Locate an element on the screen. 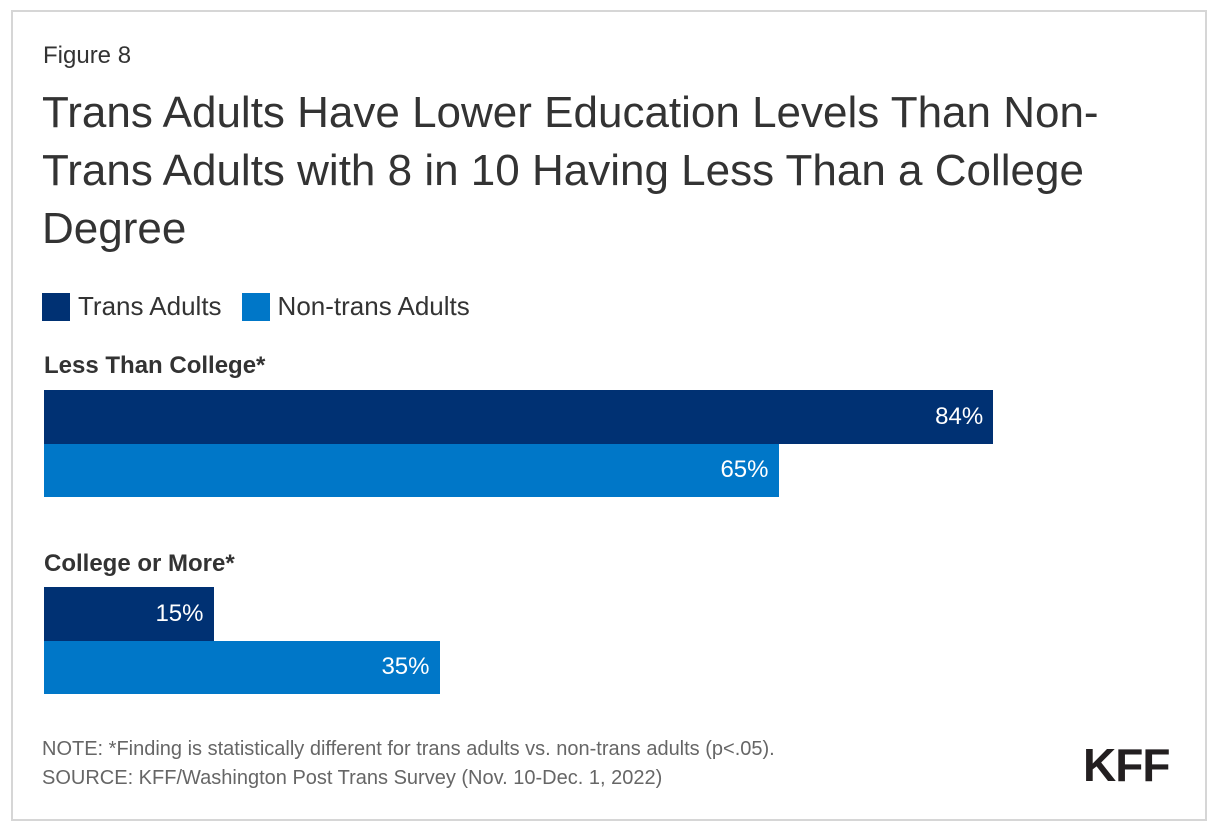  category-label-less-than-college: Less Than College* is located at coordinates (155, 365).